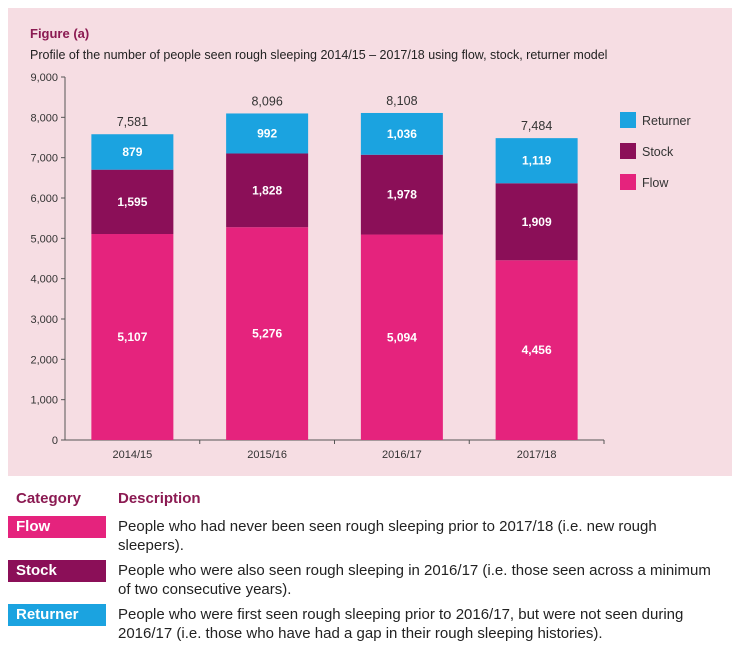 This screenshot has height=656, width=740. What do you see at coordinates (628, 151) in the screenshot?
I see `legend-swatch-stock` at bounding box center [628, 151].